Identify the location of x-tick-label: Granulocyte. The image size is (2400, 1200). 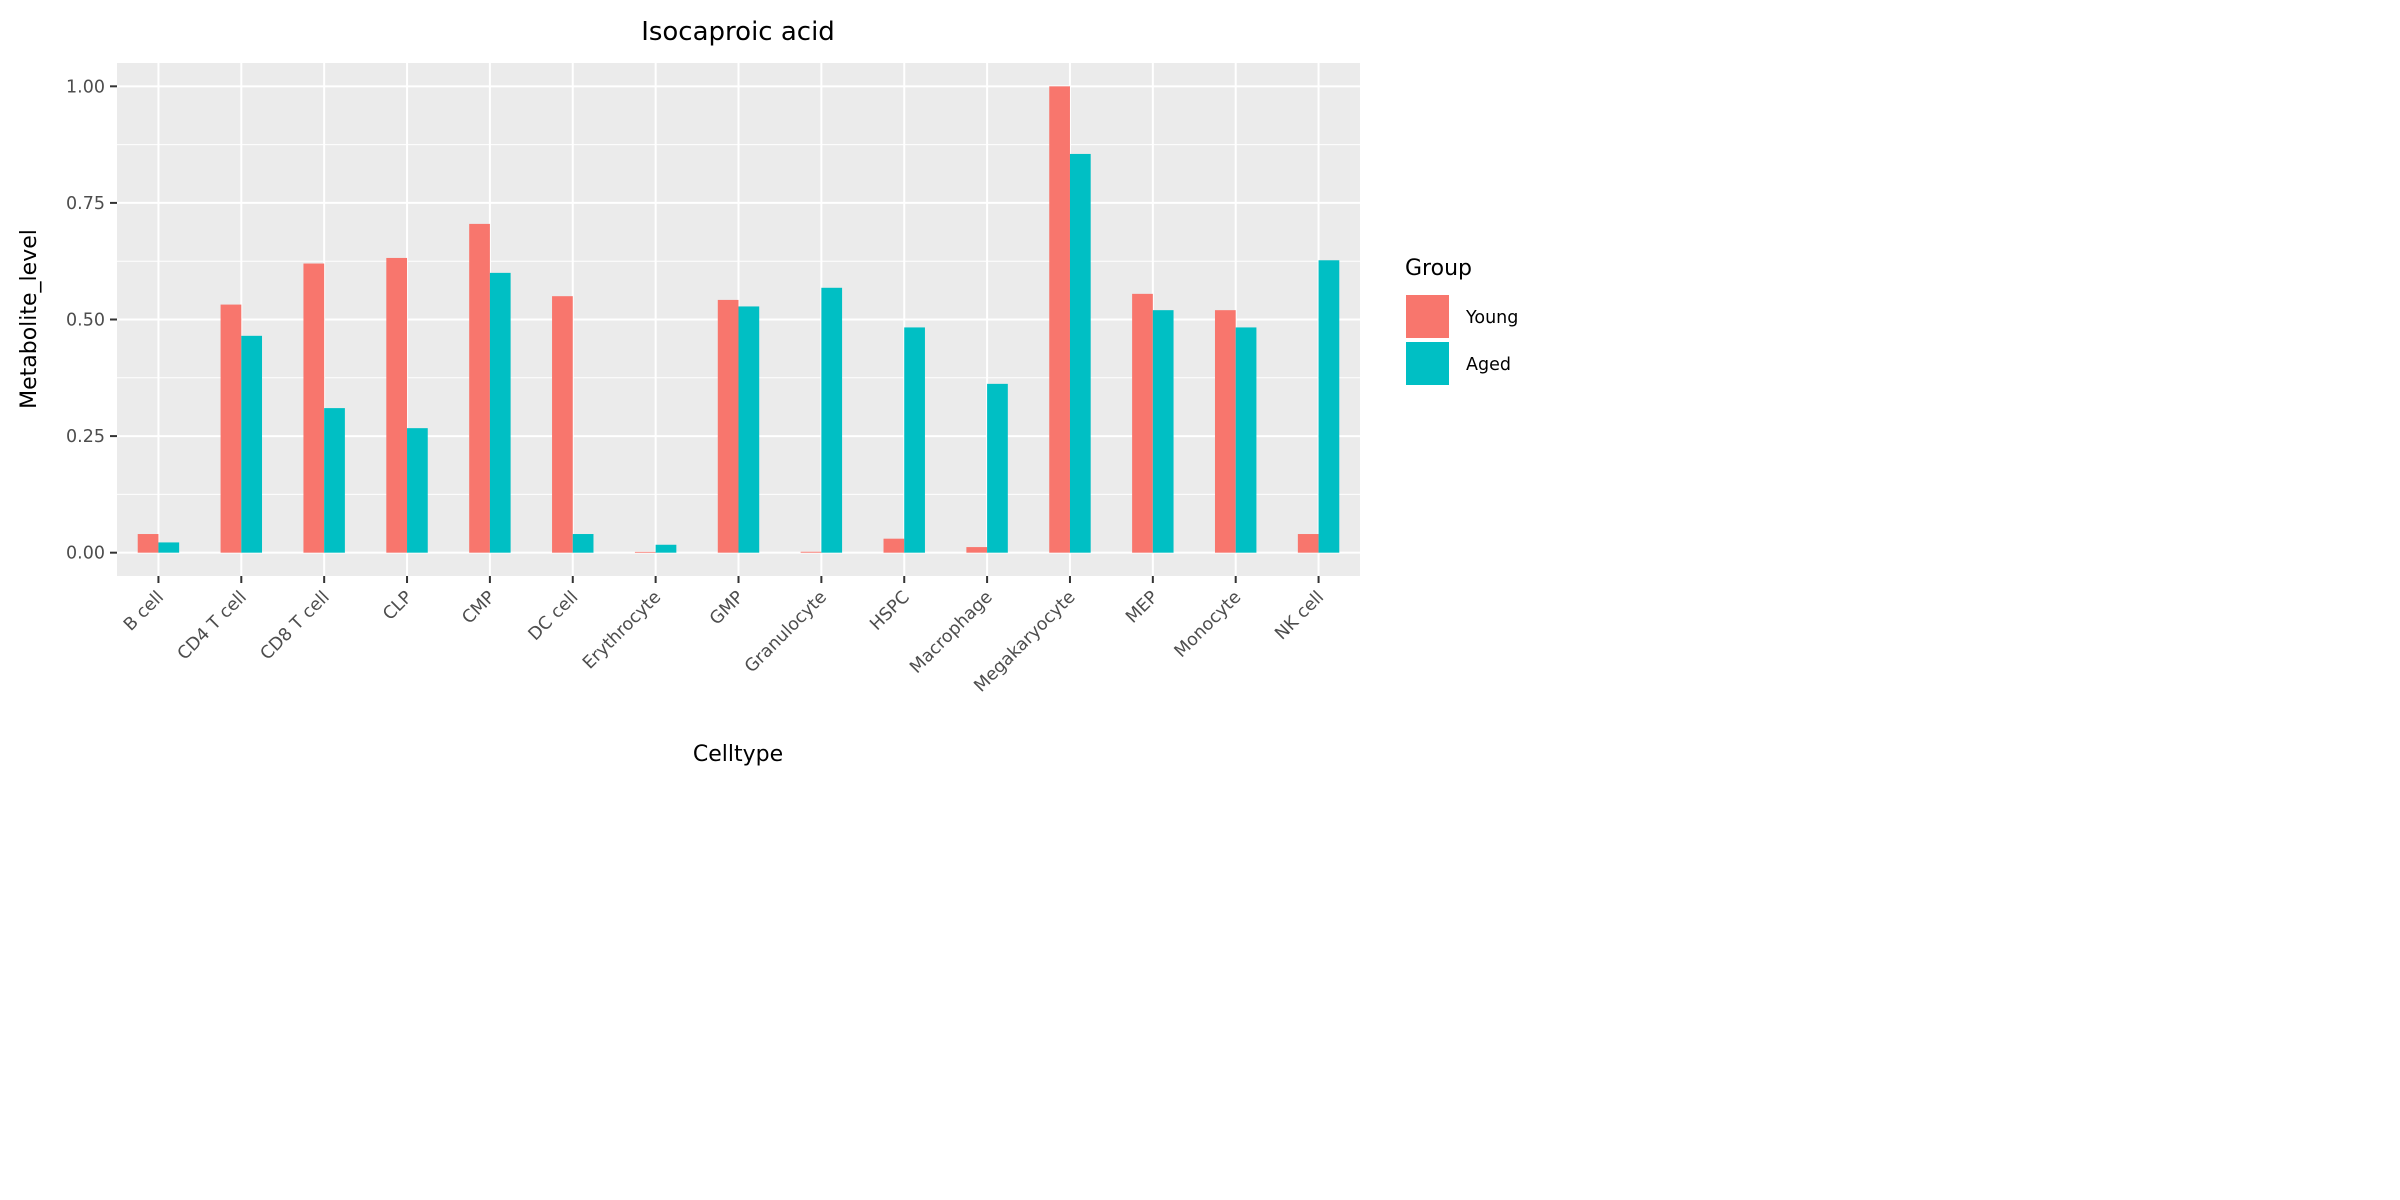
(786, 632).